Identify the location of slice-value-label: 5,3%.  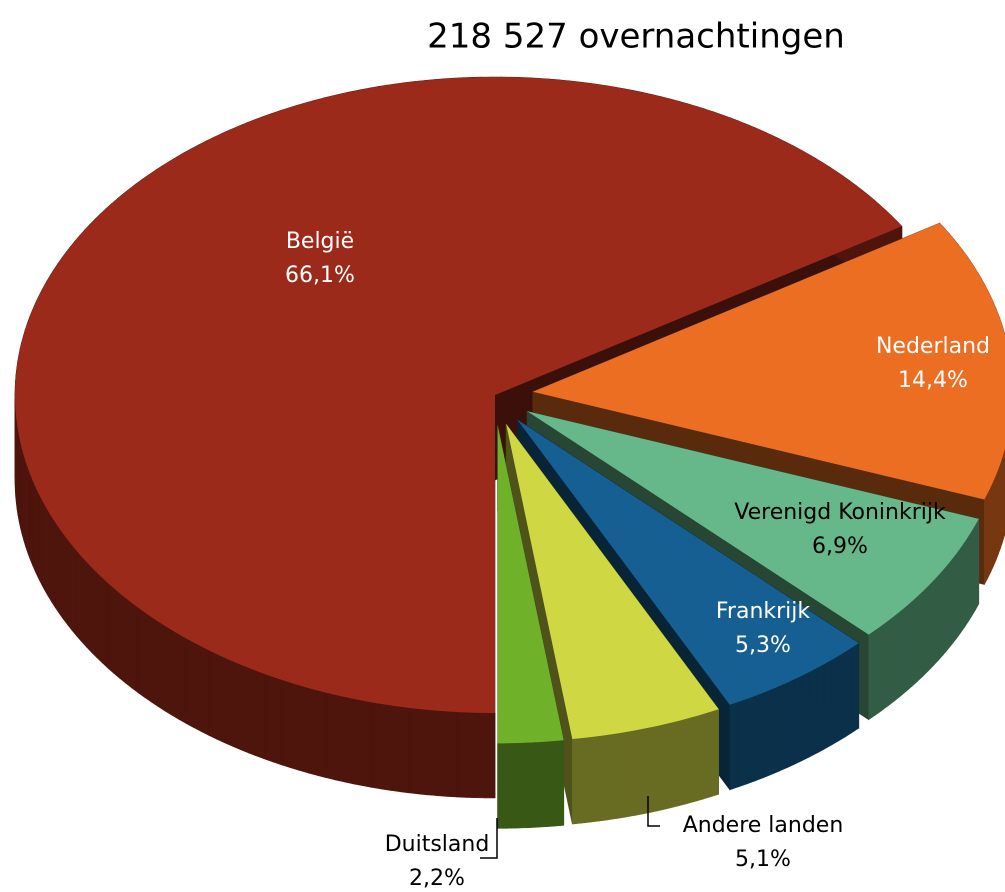
(763, 645).